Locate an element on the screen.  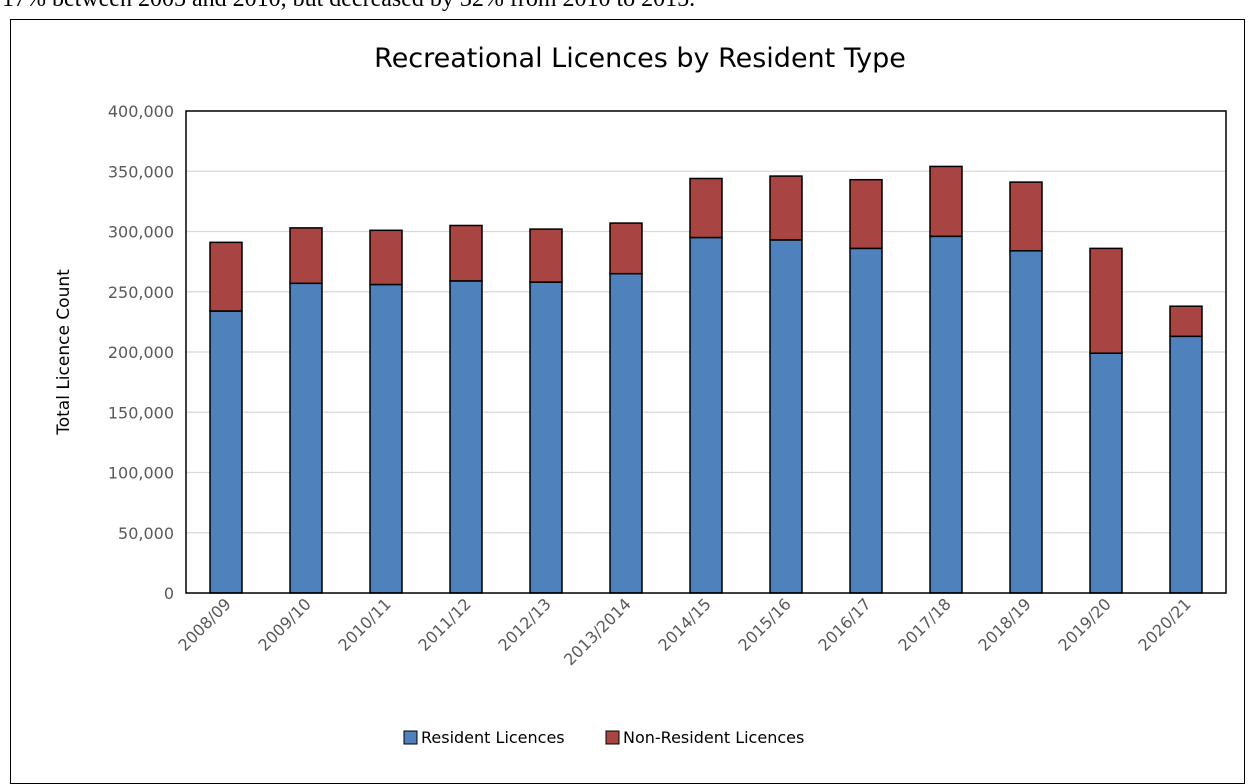
y-axis-label: Total Licence Count is located at coordinates (64, 352).